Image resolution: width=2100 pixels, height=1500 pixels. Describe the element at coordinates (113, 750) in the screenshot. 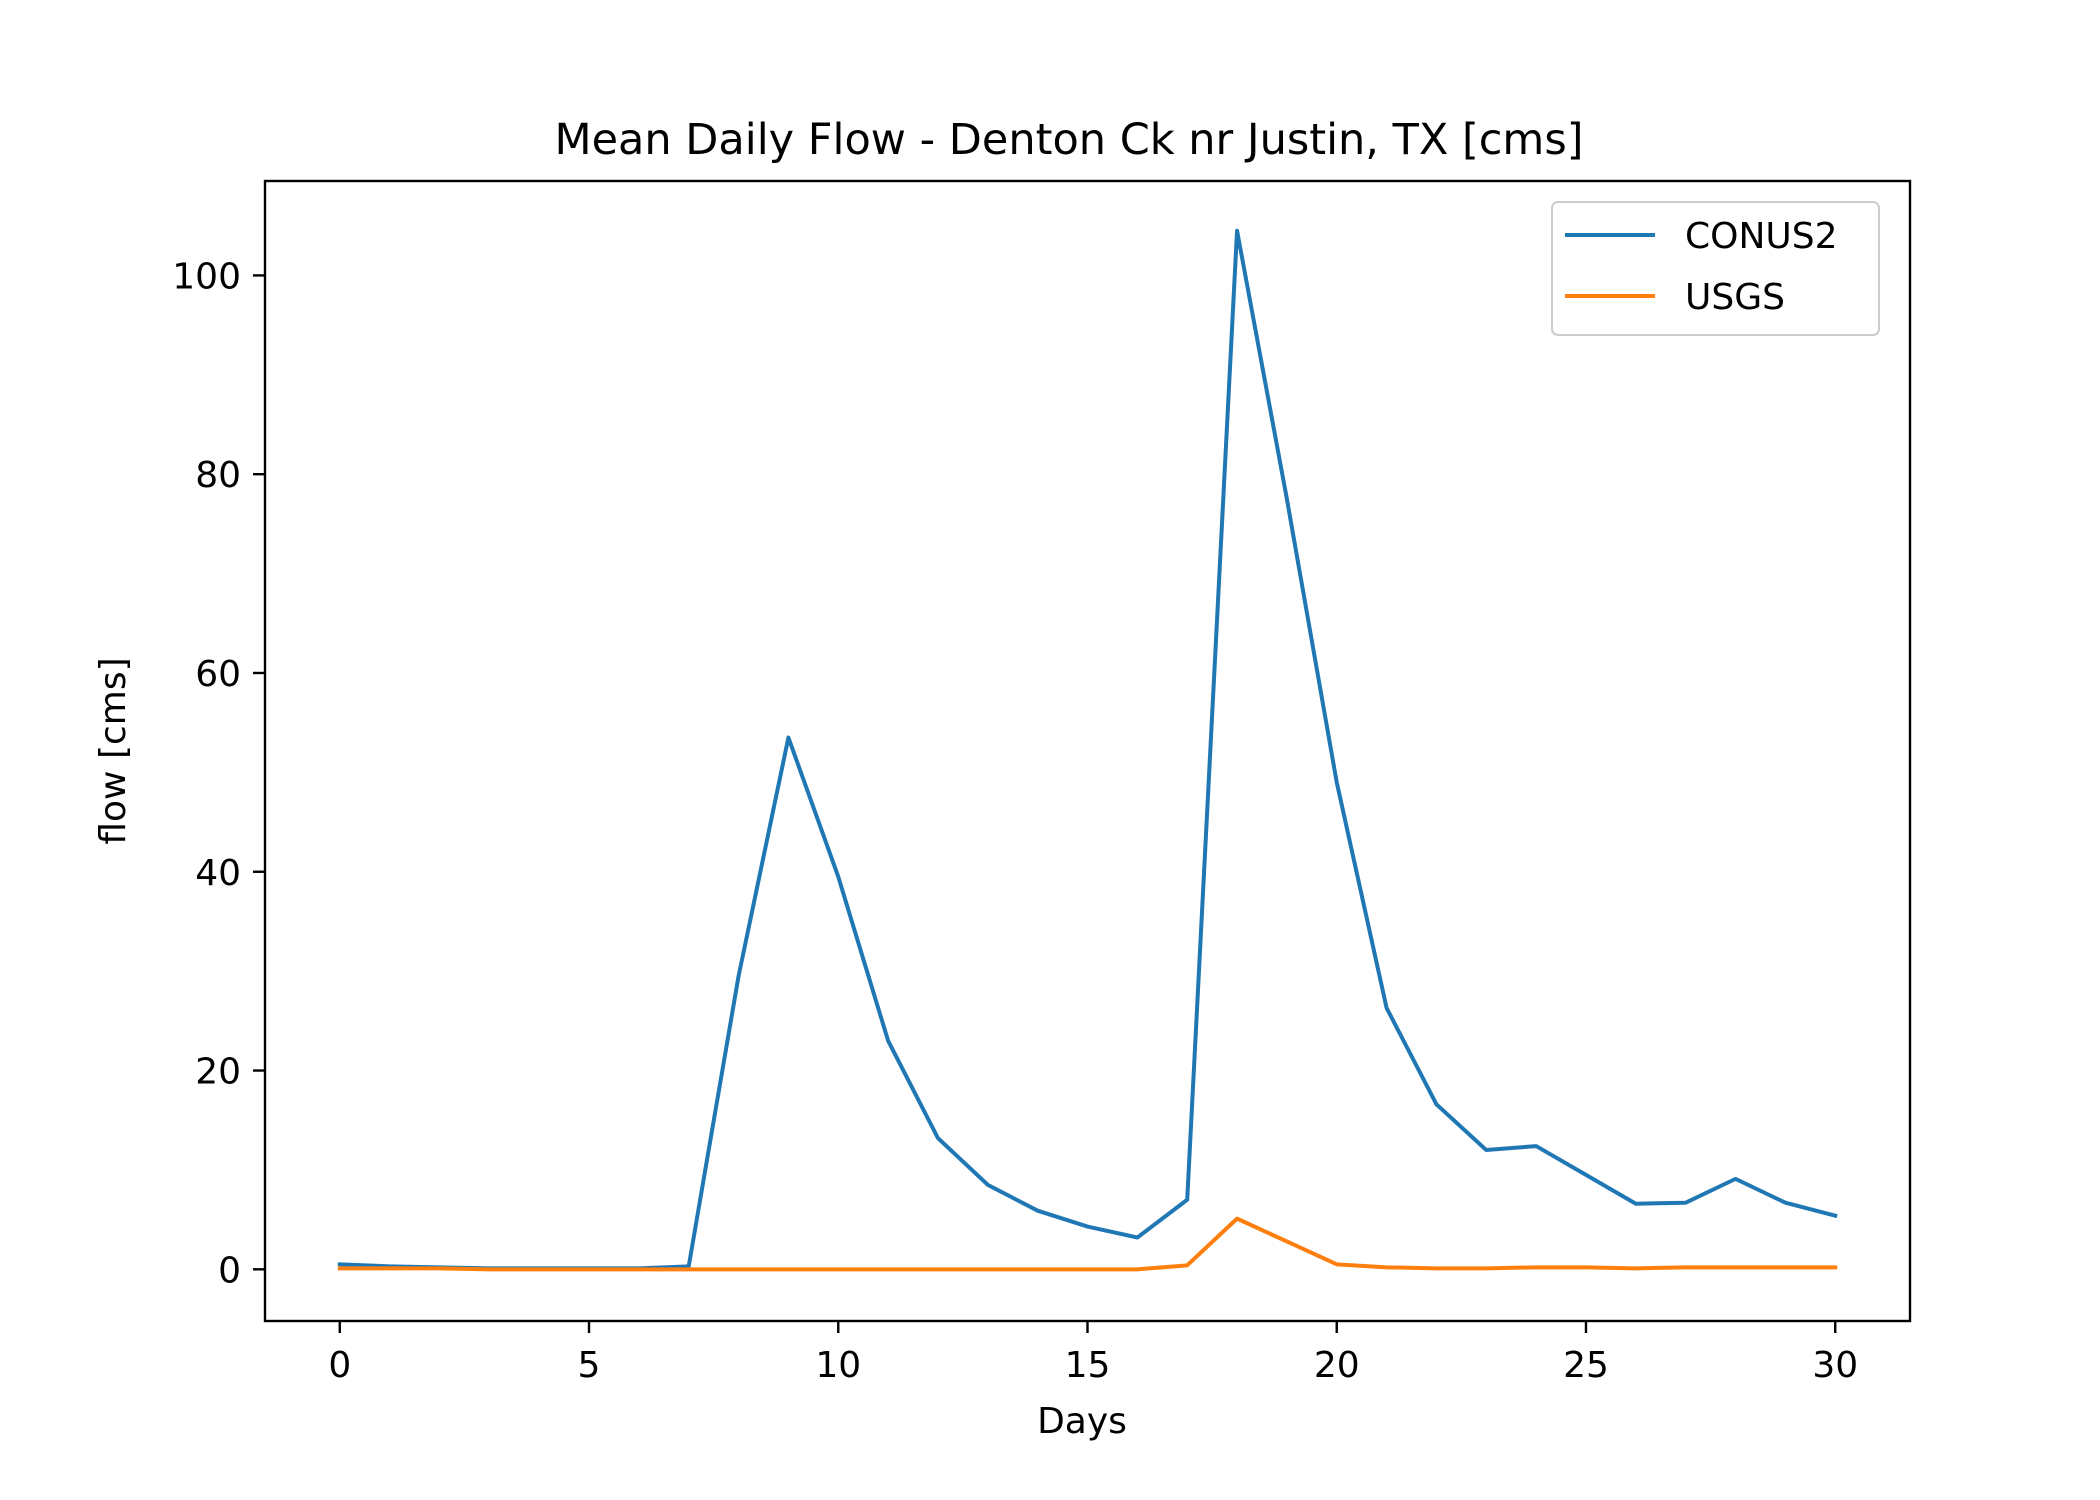

I see `y-axis-label: flow [cms]` at that location.